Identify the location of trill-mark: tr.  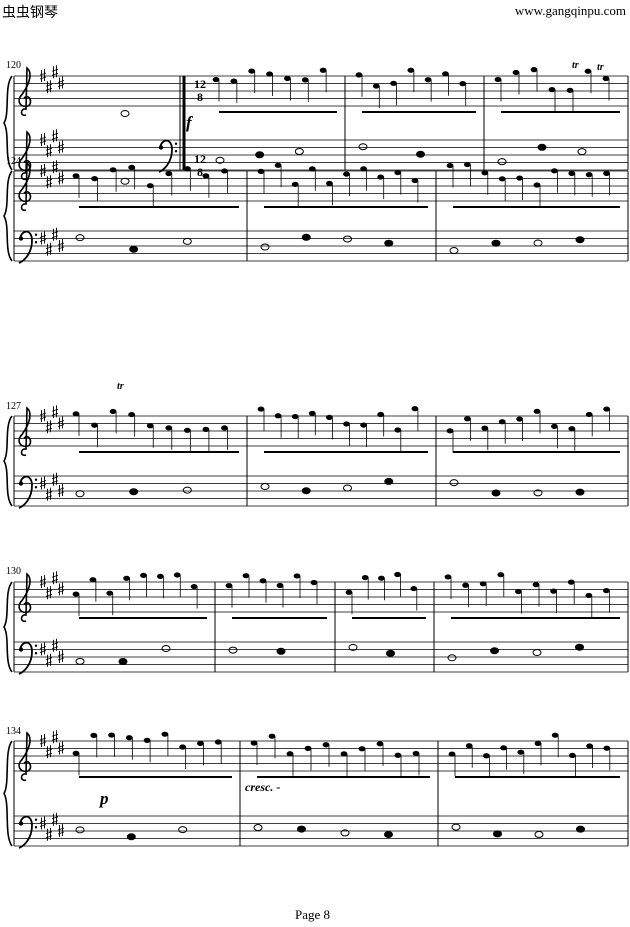
(120, 386).